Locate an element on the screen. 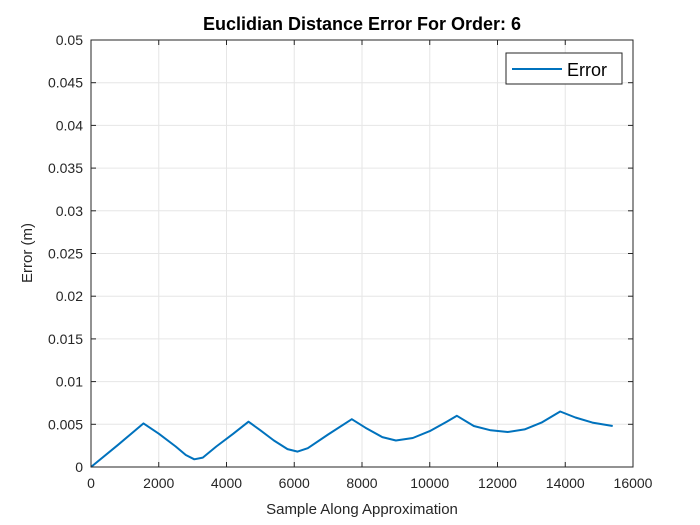 This screenshot has height=525, width=700. y-tick-label: 0.005 is located at coordinates (65, 424).